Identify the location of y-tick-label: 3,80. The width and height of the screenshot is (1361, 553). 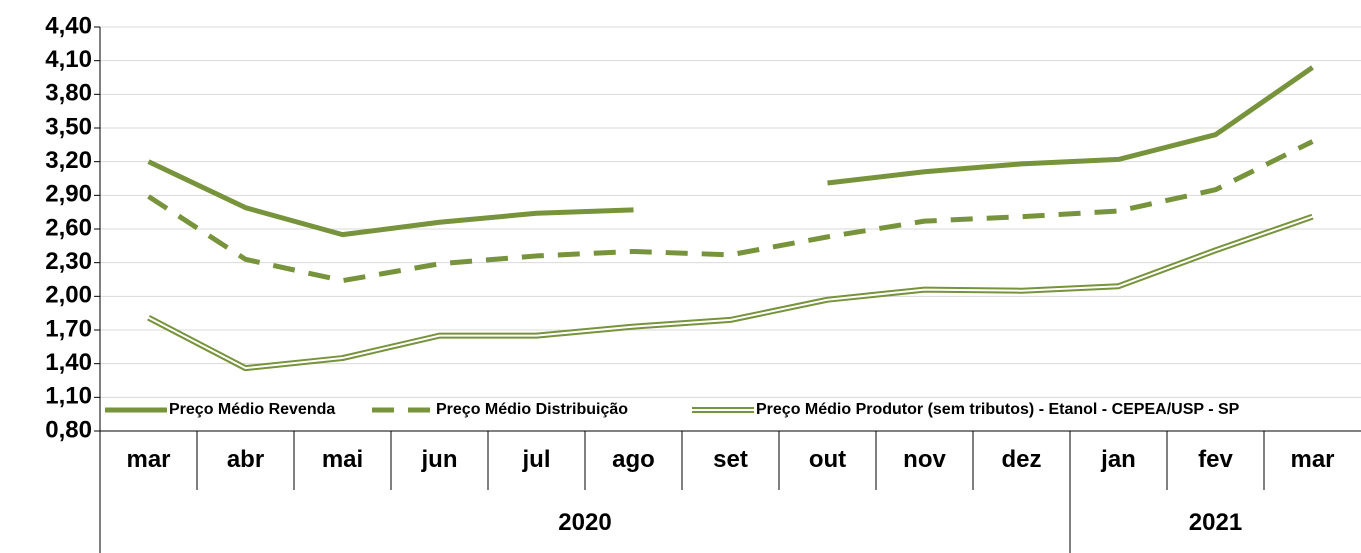
(68, 93).